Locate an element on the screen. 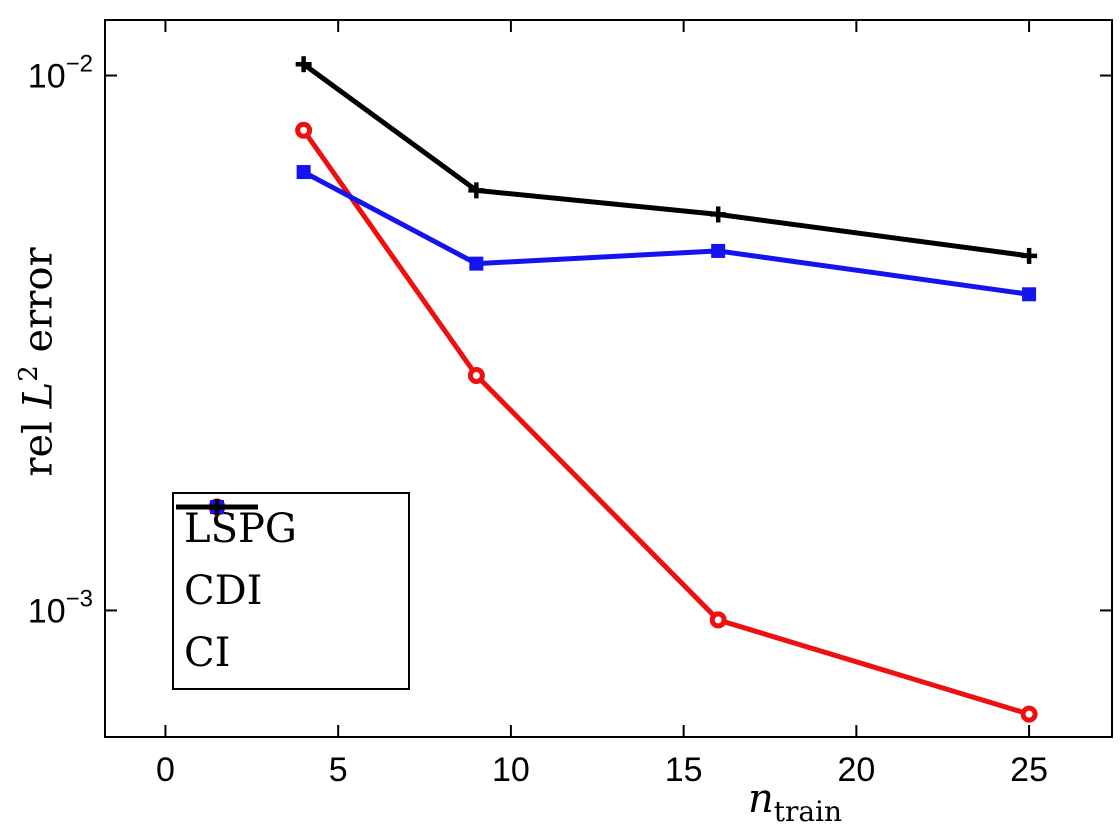  legend-label-ci: CI is located at coordinates (207, 653).